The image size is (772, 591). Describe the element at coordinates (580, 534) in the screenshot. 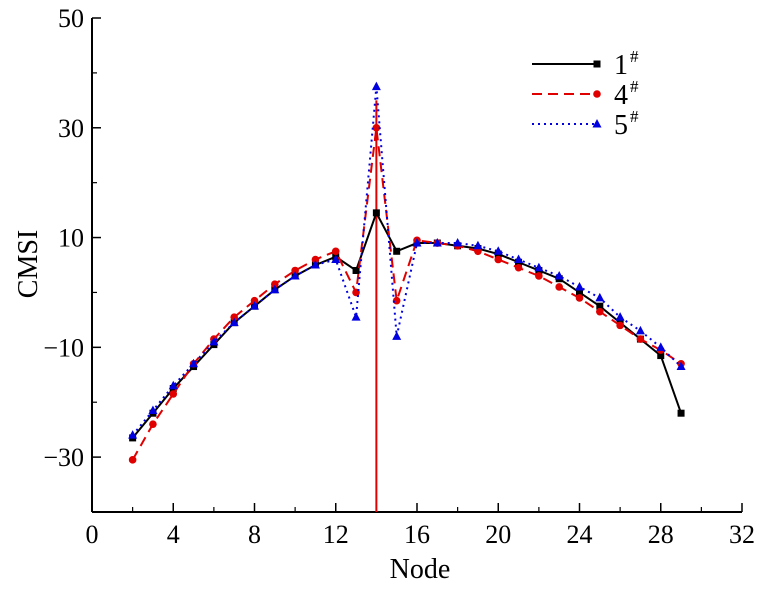

I see `x-tick-label: 24` at that location.